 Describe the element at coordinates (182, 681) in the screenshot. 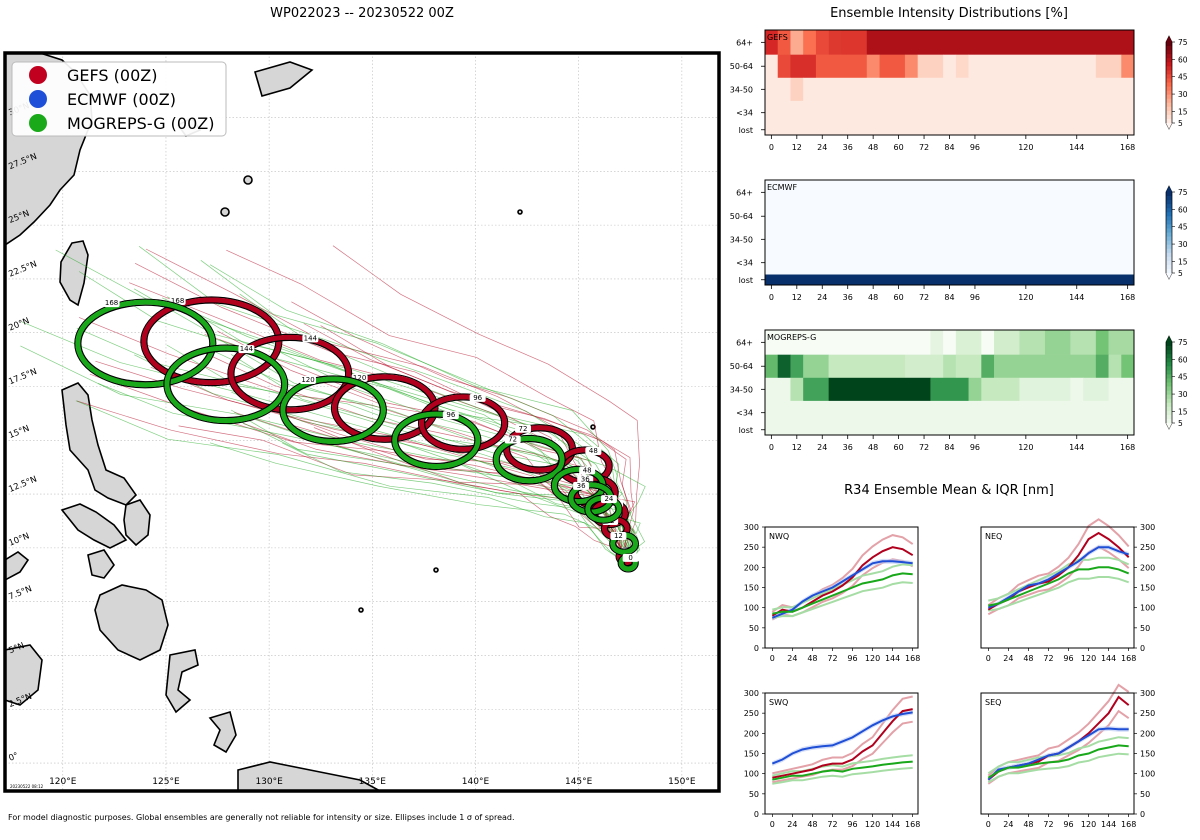

I see `land-sulawesi` at that location.